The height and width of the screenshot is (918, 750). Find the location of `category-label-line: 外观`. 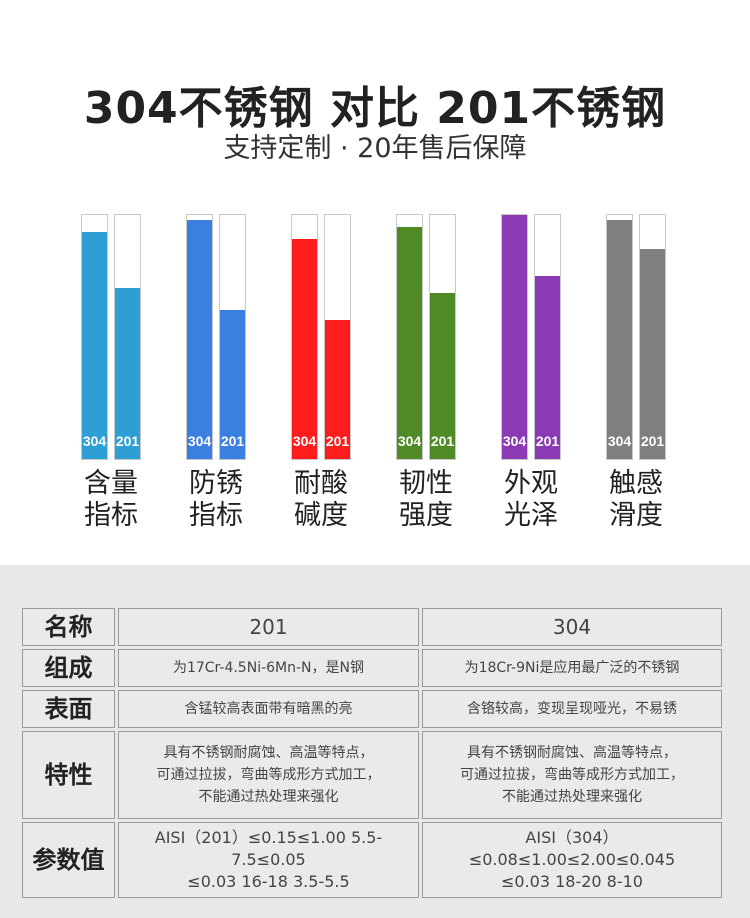

category-label-line: 外观 is located at coordinates (531, 483).